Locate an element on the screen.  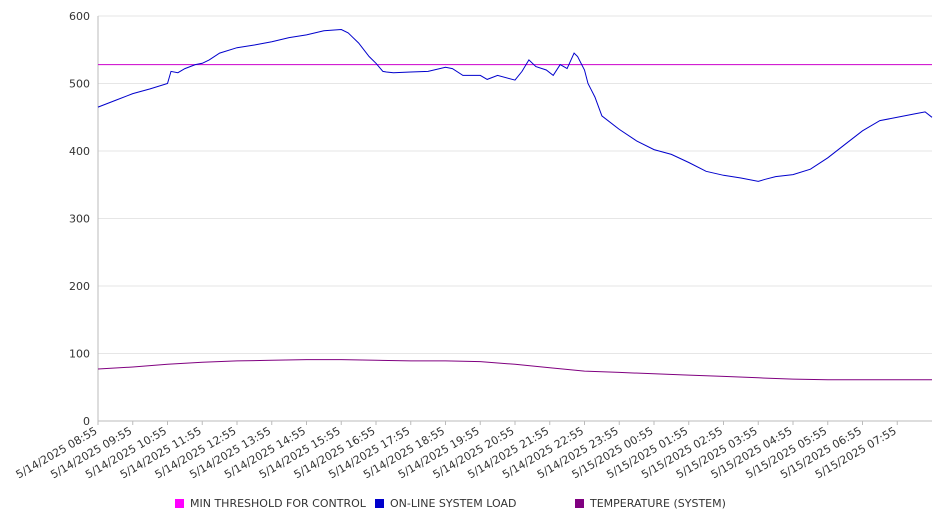
y-tick-label: 400 is located at coordinates (79, 151).